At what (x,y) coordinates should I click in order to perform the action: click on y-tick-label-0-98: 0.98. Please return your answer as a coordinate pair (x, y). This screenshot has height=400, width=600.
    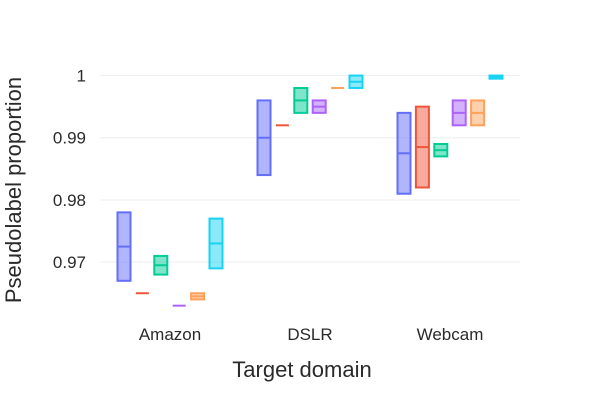
    Looking at the image, I should click on (69, 200).